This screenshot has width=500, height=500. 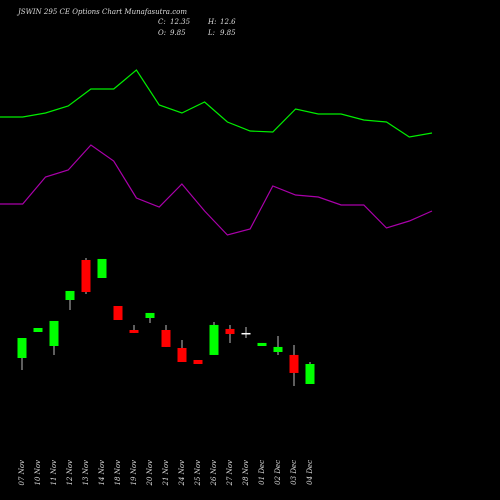 I want to click on x-tick-label: 04 Dec, so click(x=310, y=472).